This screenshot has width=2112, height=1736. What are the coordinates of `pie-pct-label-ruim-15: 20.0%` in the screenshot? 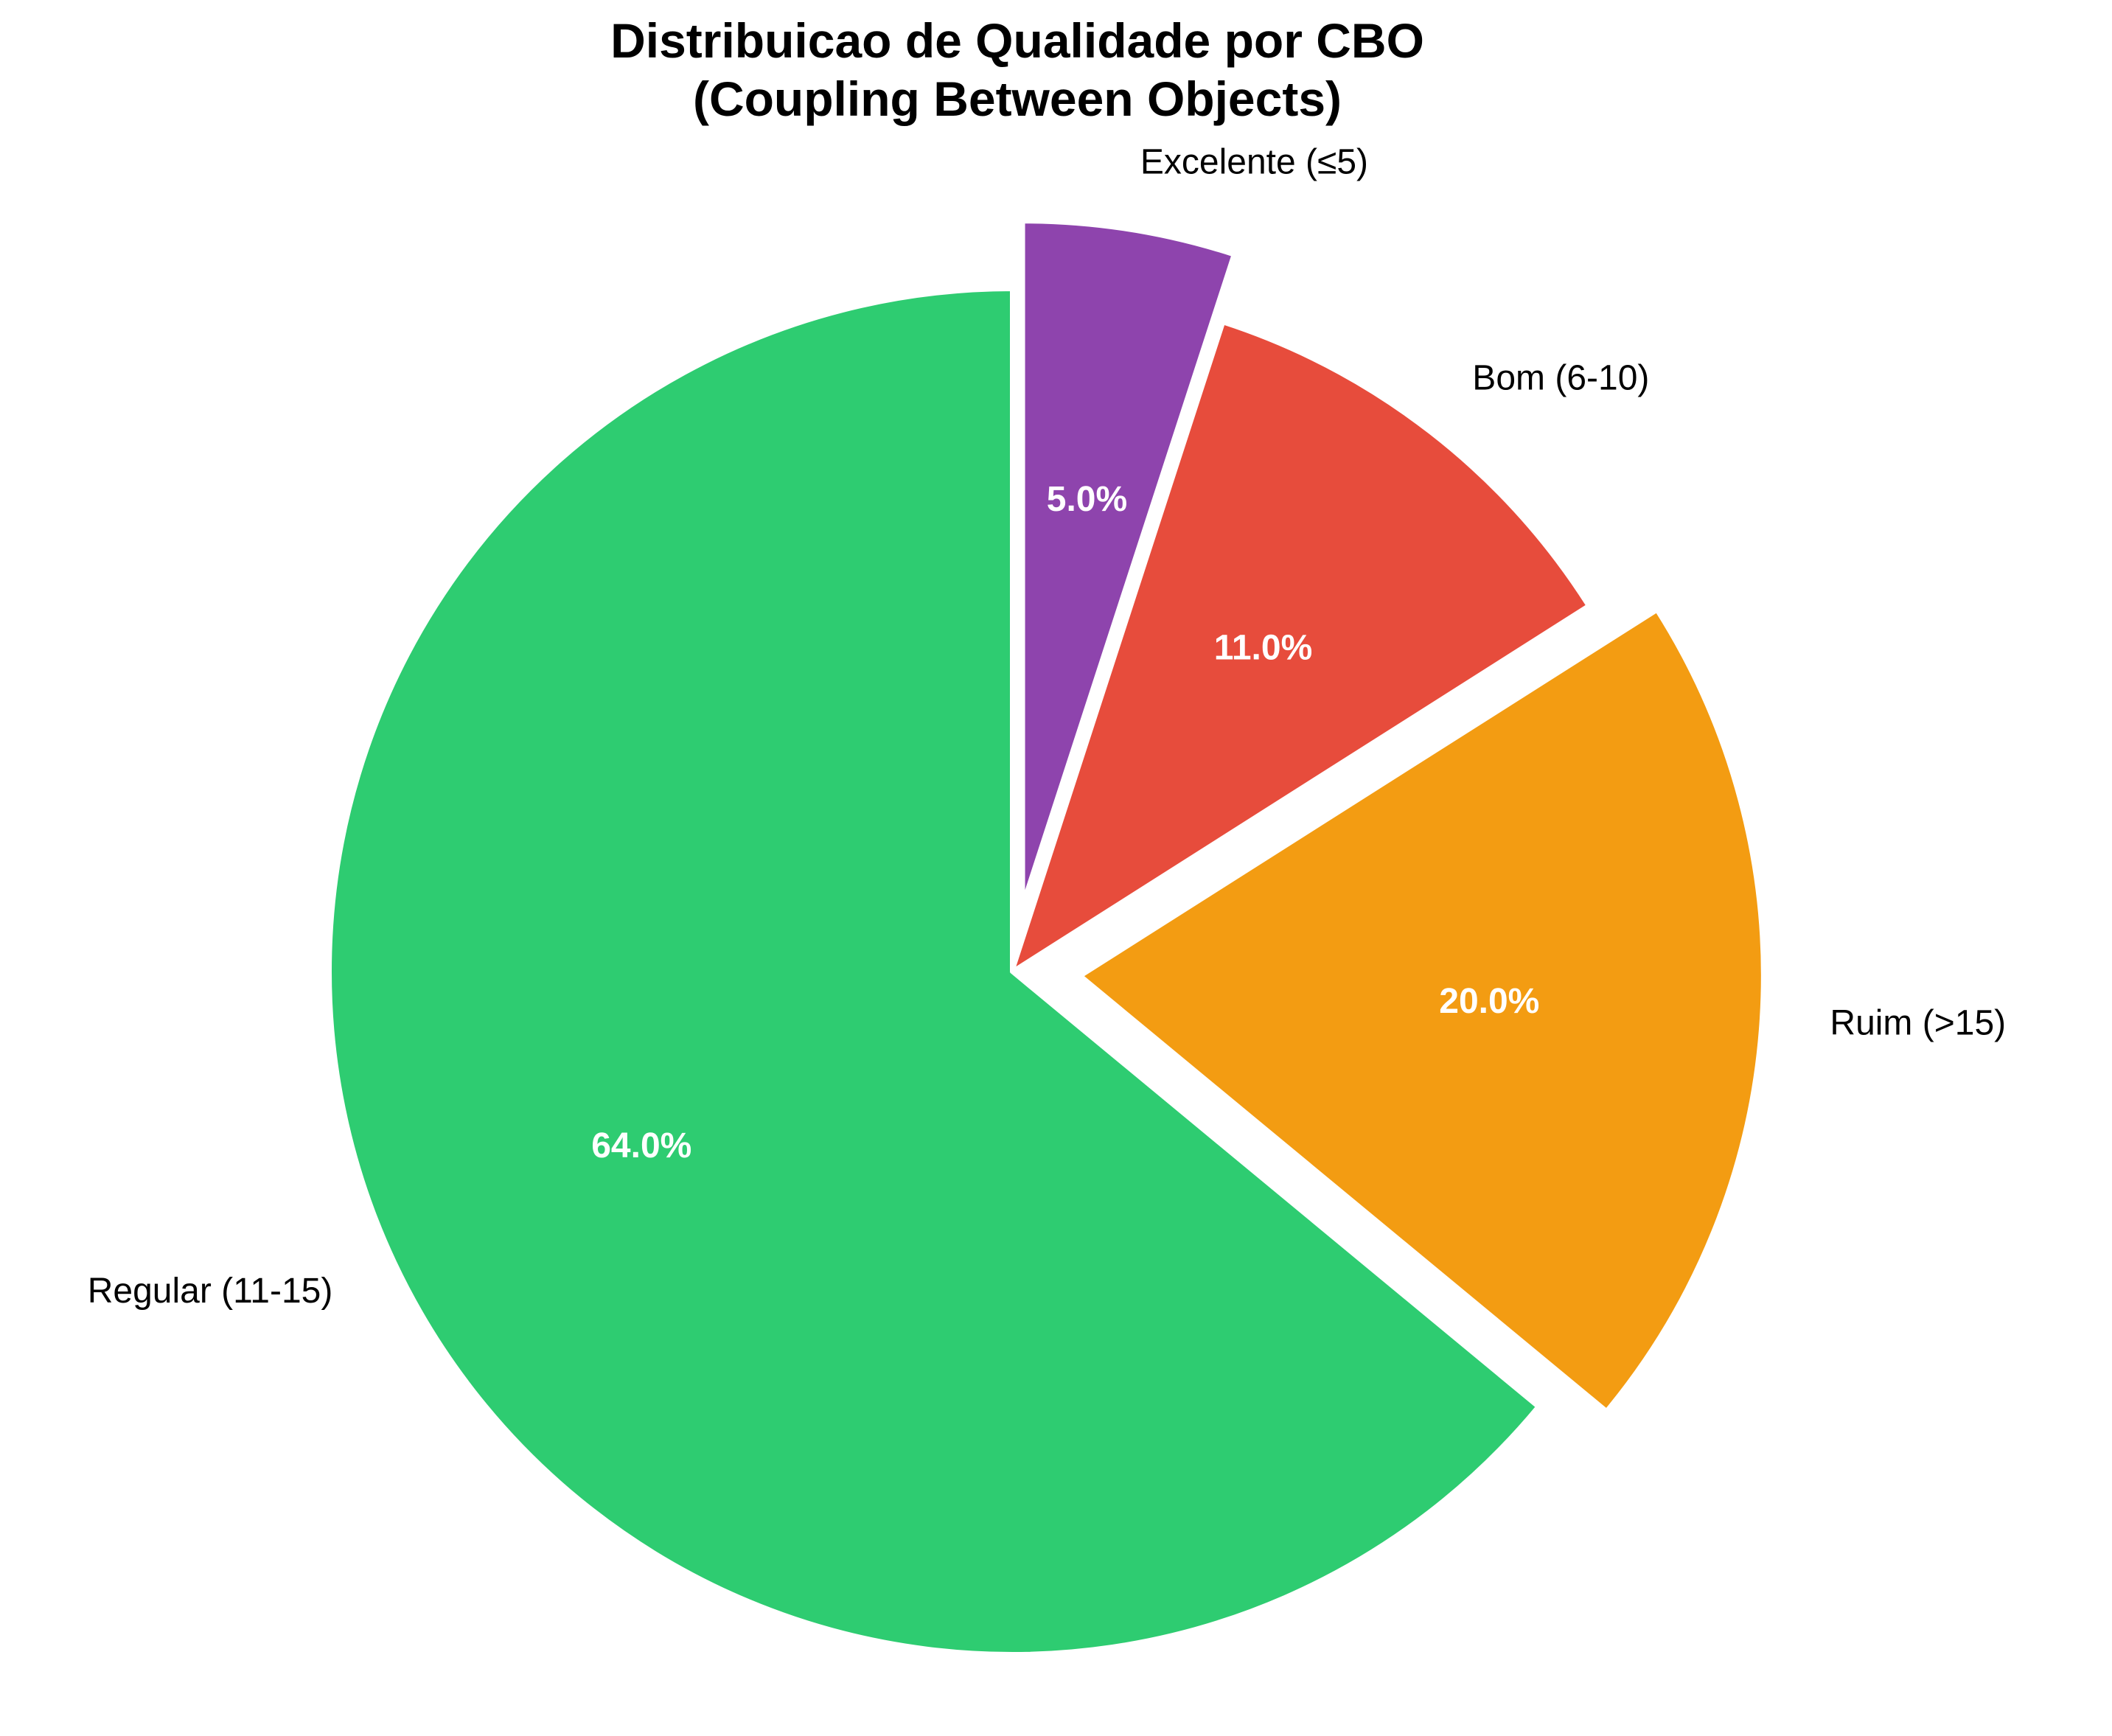 It's located at (1489, 1001).